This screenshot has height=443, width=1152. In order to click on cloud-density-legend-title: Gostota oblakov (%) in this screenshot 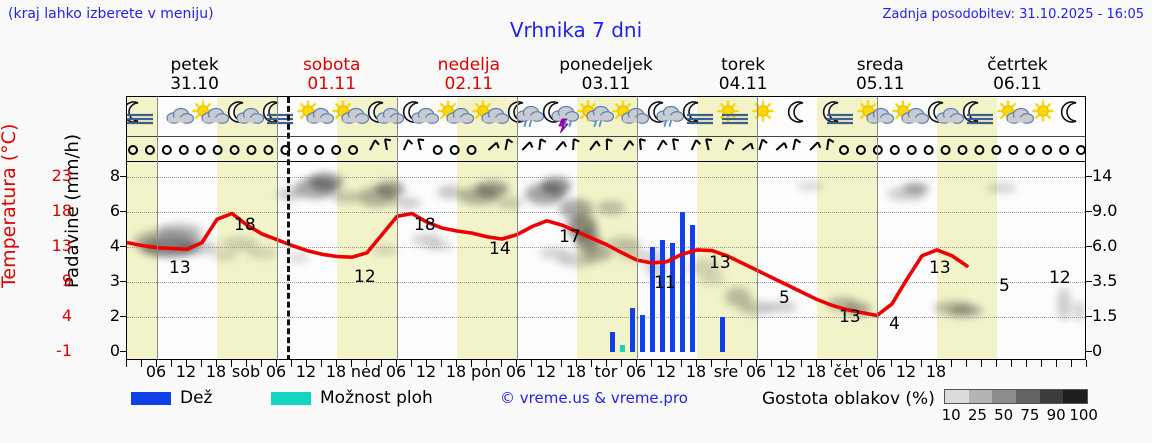, I will do `click(848, 399)`.